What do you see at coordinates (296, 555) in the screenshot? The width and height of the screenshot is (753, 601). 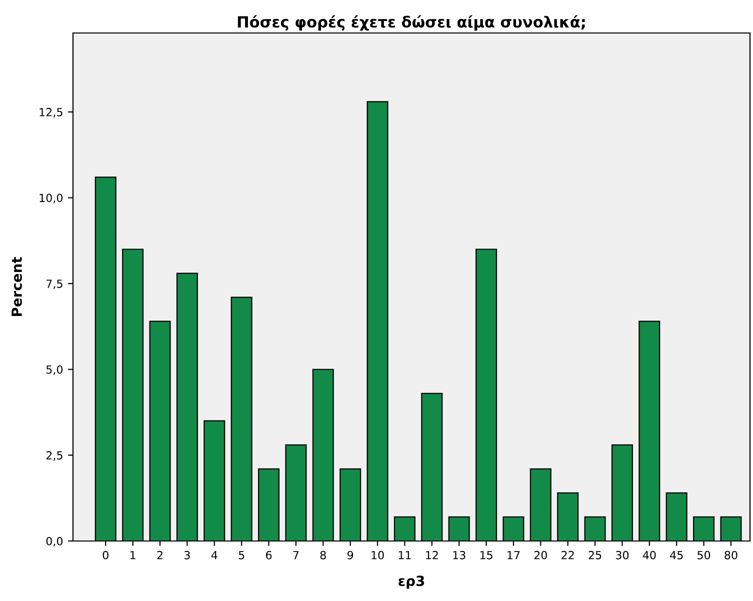 I see `x-tick-label: 7` at bounding box center [296, 555].